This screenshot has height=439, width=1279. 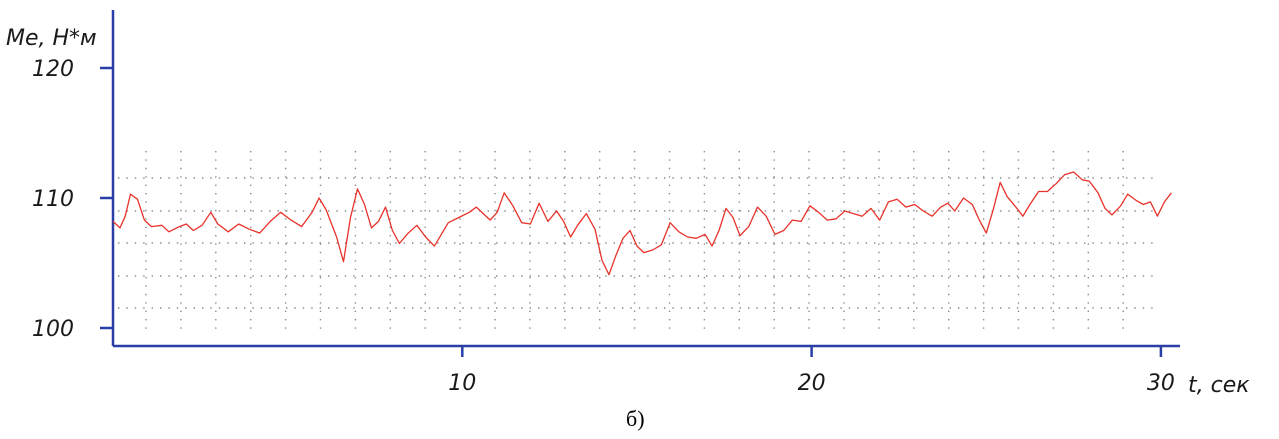 What do you see at coordinates (812, 383) in the screenshot?
I see `x-tick-label: 20` at bounding box center [812, 383].